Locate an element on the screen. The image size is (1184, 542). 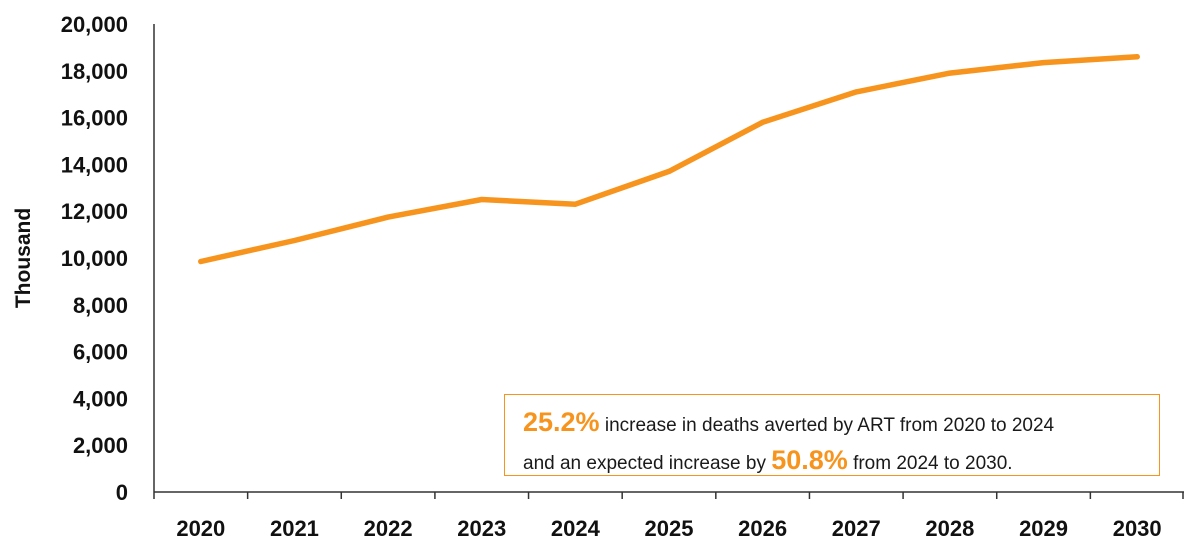
y-tick-label: 10,000 is located at coordinates (94, 258).